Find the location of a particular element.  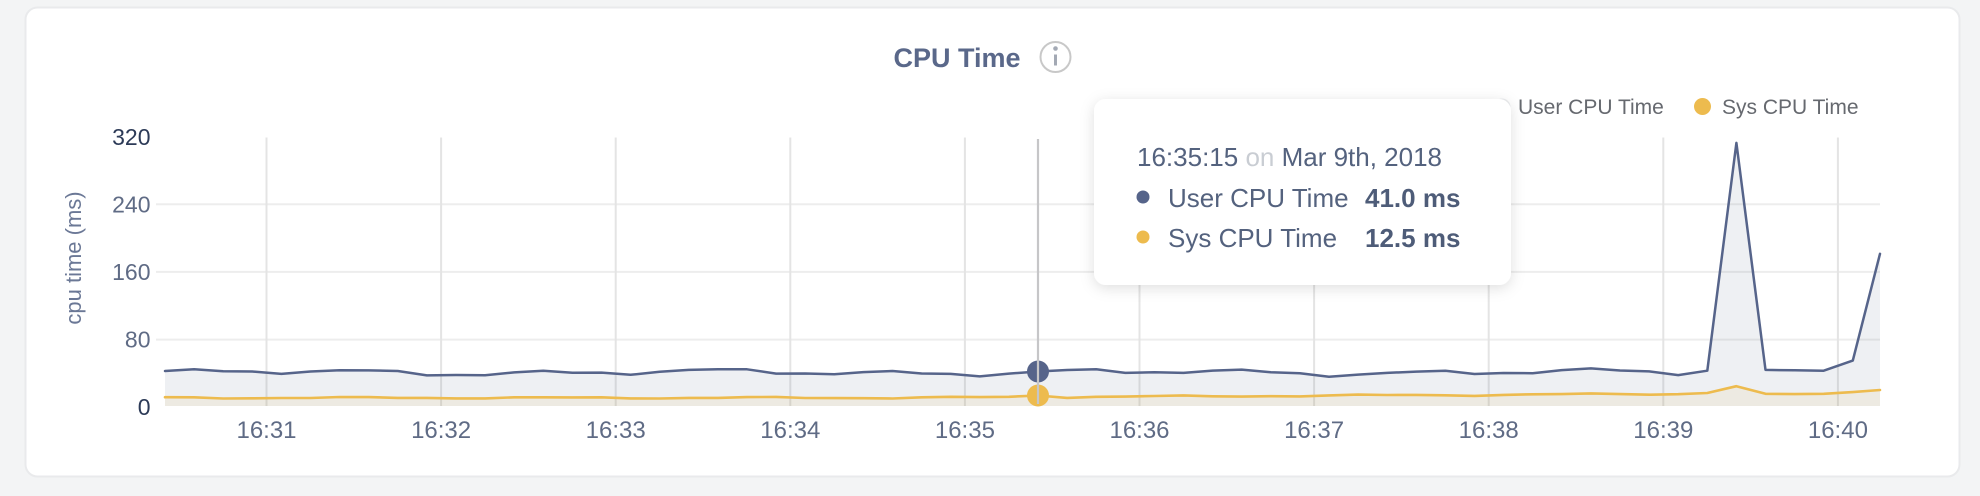

svg-text: 16:40 is located at coordinates (1838, 430).